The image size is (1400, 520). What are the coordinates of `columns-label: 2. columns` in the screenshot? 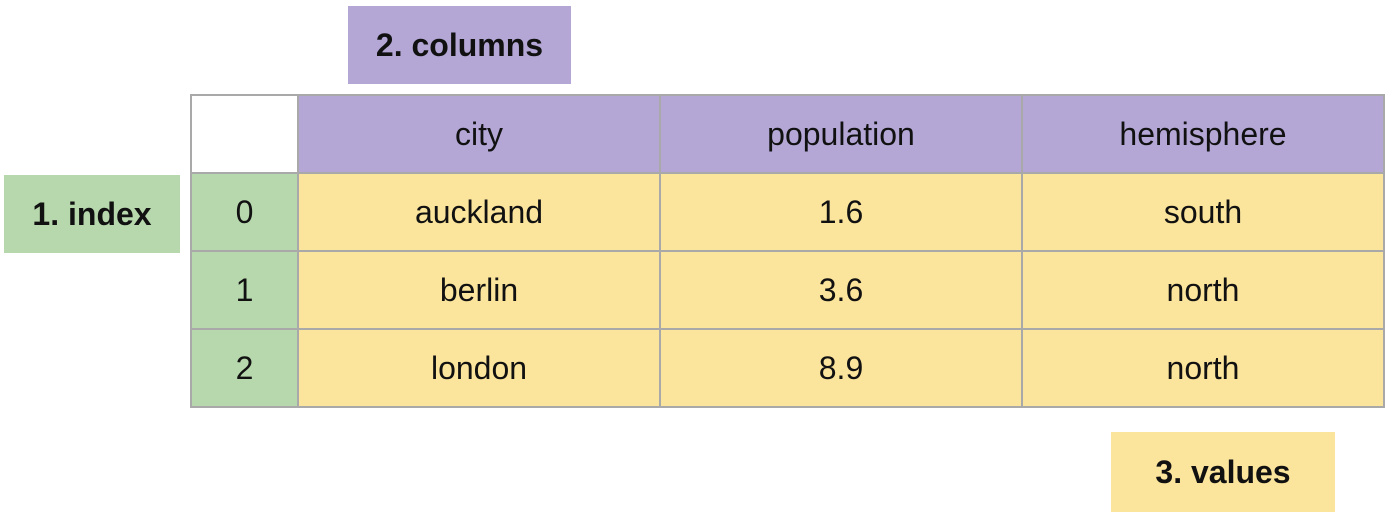 It's located at (459, 45).